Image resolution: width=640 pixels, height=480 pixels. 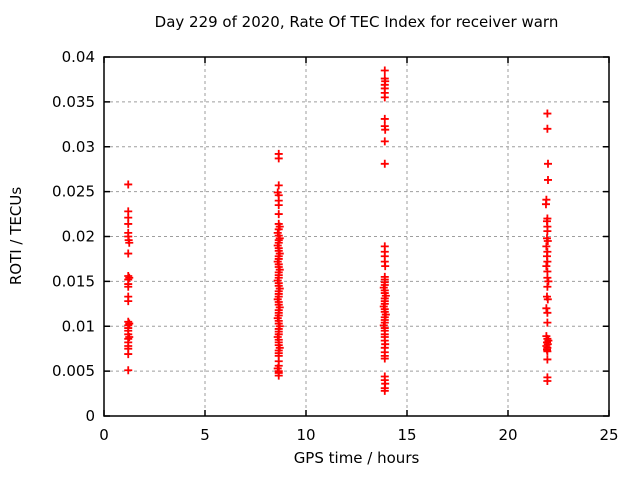 I want to click on x-tick-label: 15, so click(x=406, y=435).